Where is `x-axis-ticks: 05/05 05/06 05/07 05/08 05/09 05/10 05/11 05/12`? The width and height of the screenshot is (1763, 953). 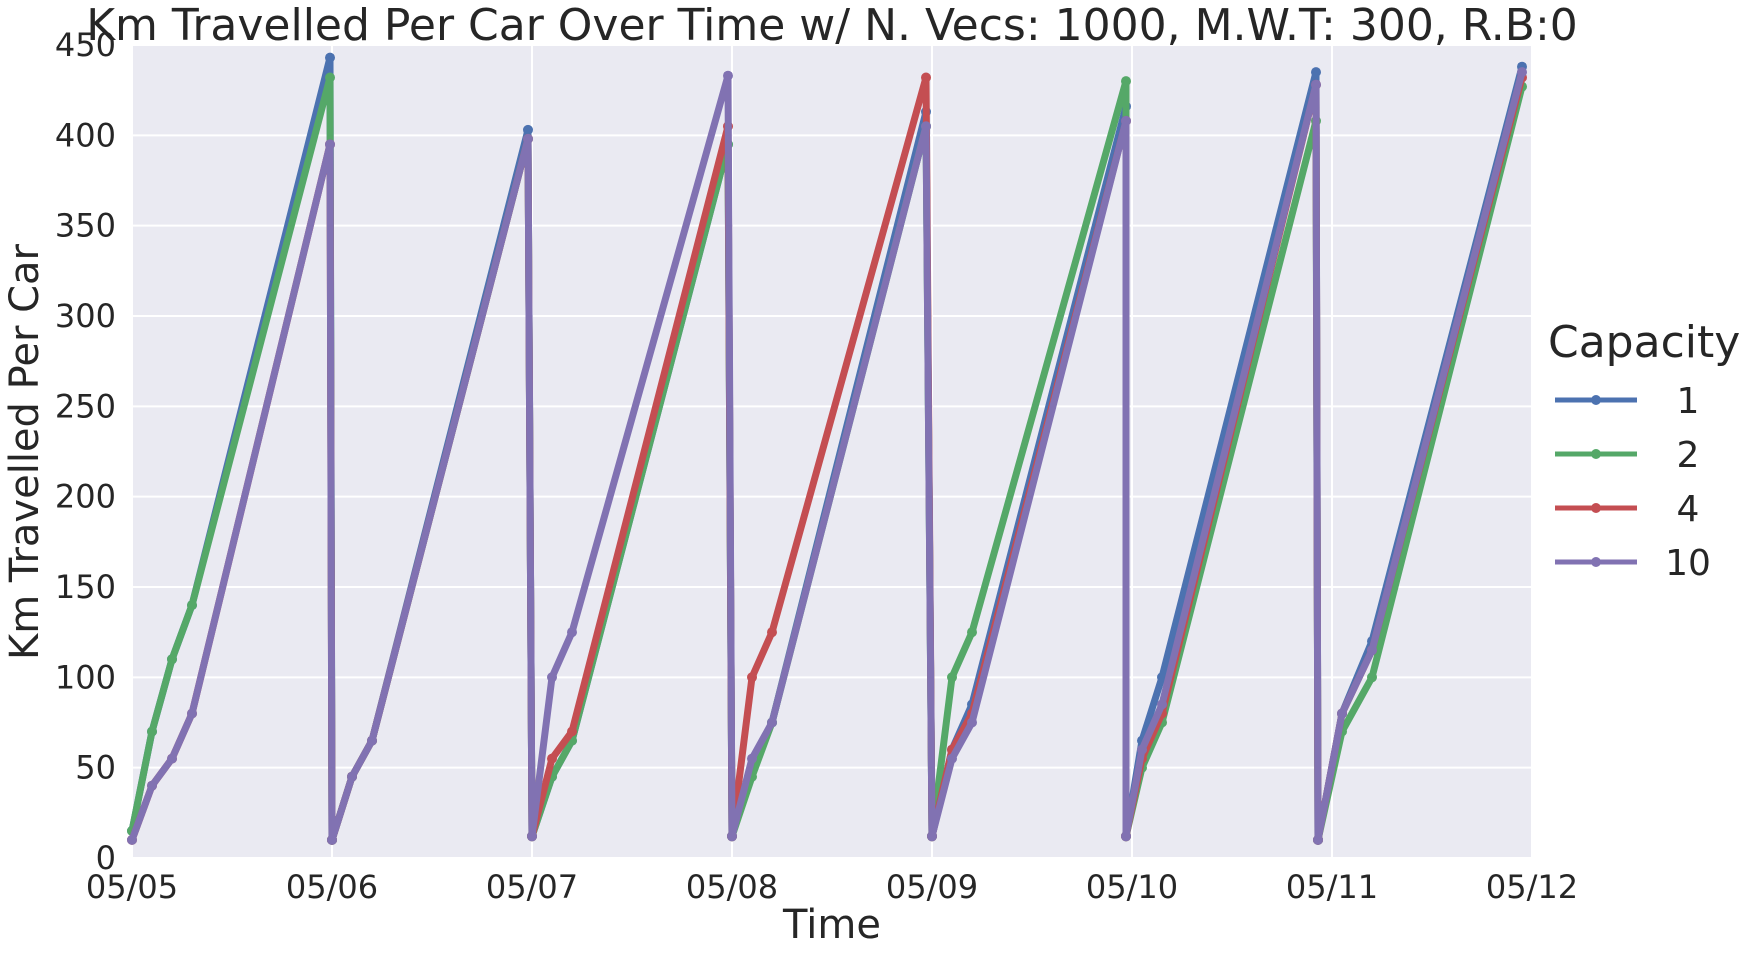 x-axis-ticks: 05/05 05/06 05/07 05/08 05/09 05/10 05/11 05/12 is located at coordinates (832, 887).